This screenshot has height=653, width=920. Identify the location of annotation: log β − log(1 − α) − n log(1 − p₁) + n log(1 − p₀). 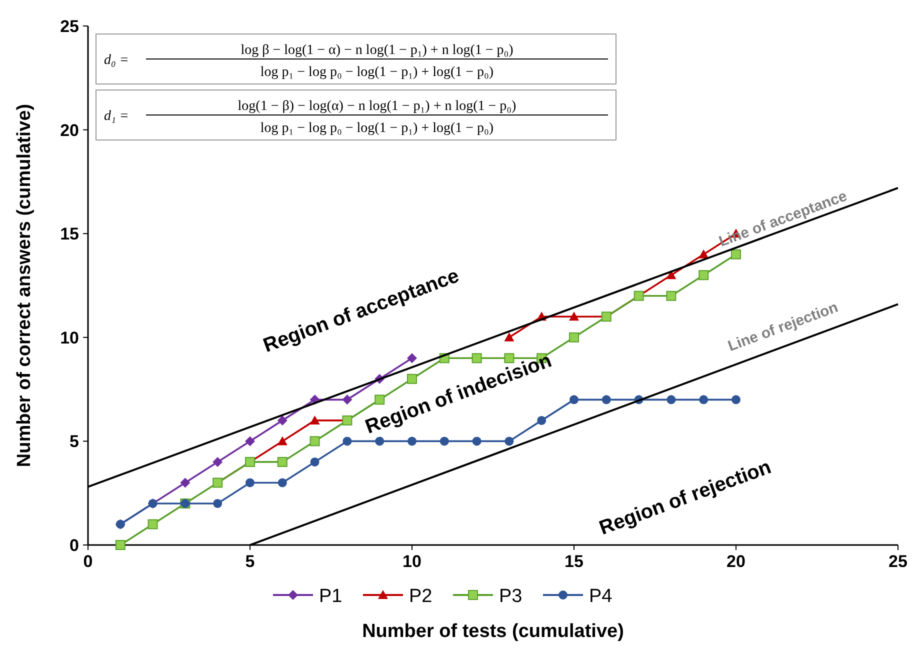
(377, 50).